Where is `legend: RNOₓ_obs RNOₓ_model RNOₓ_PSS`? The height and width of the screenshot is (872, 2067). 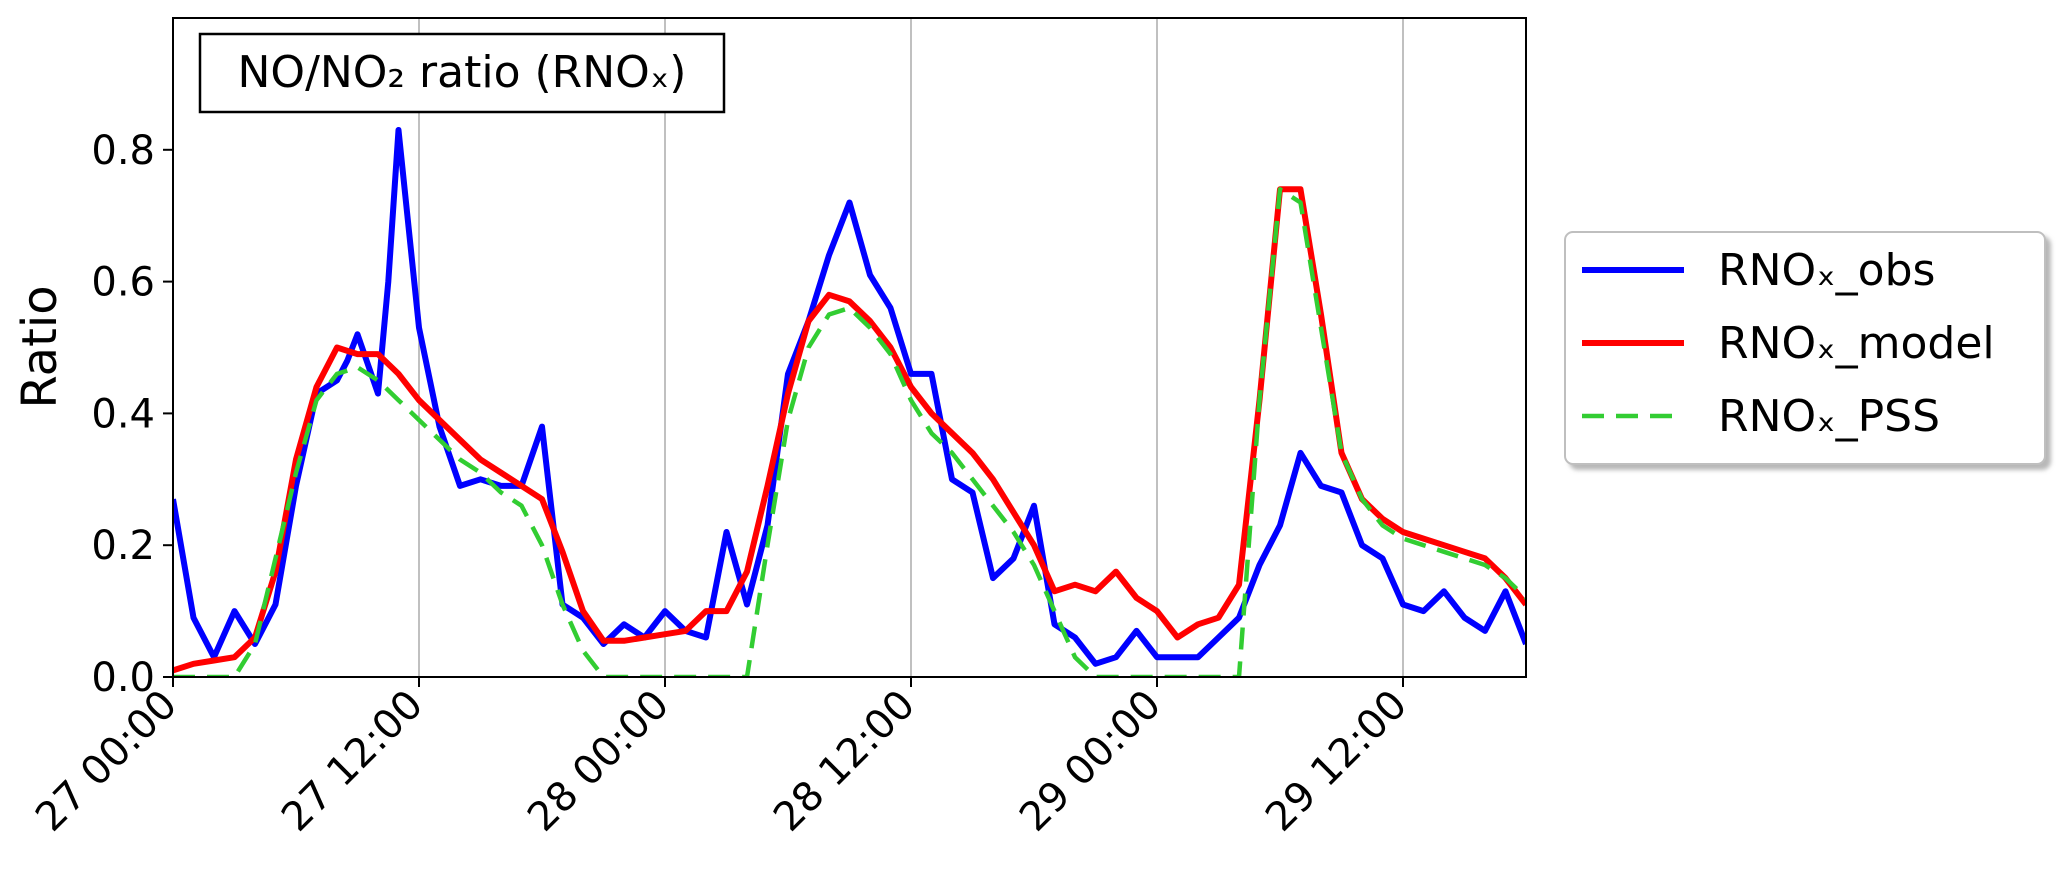
legend: RNOₓ_obs RNOₓ_model RNOₓ_PSS is located at coordinates (1805, 348).